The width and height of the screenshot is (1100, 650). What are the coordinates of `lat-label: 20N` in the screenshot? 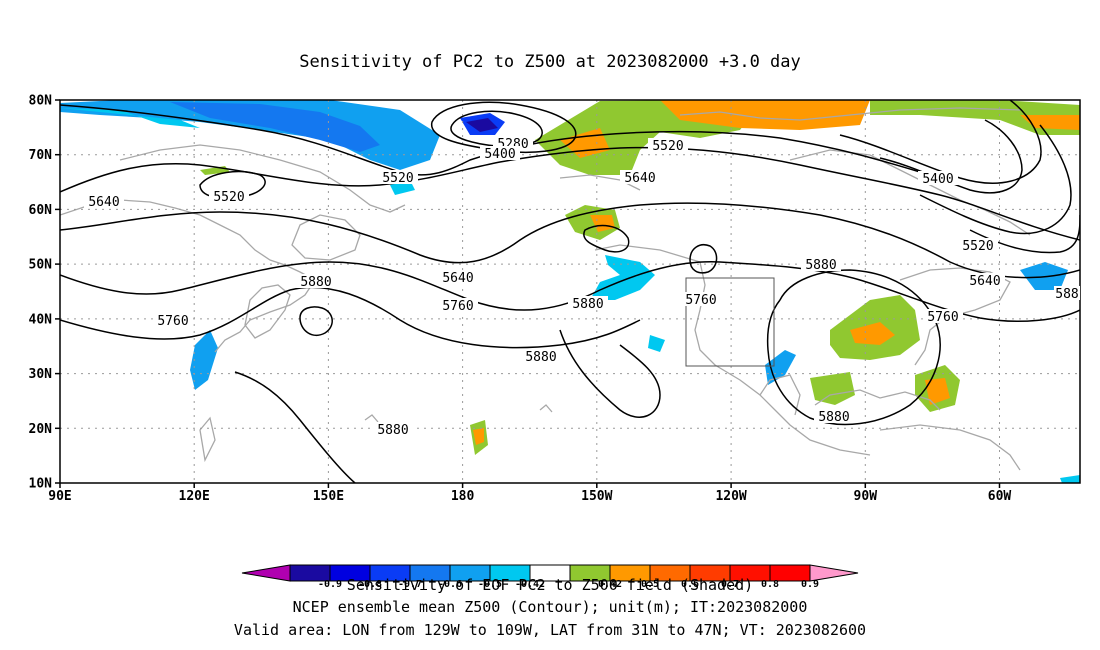 It's located at (41, 429).